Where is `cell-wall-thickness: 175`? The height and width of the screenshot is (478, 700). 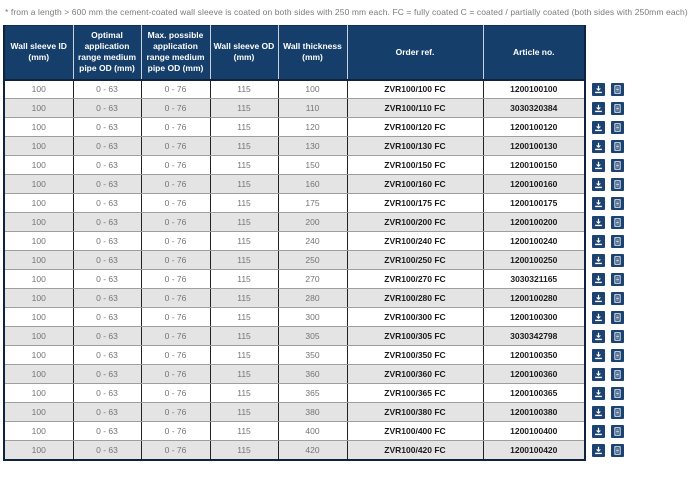
cell-wall-thickness: 175 is located at coordinates (312, 203).